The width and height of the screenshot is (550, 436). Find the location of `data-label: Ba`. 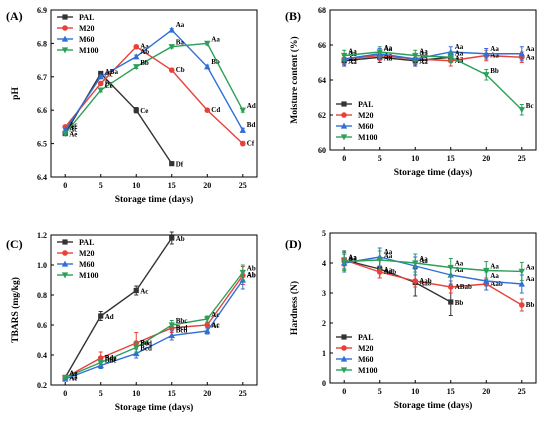

data-label: Ba is located at coordinates (180, 43).